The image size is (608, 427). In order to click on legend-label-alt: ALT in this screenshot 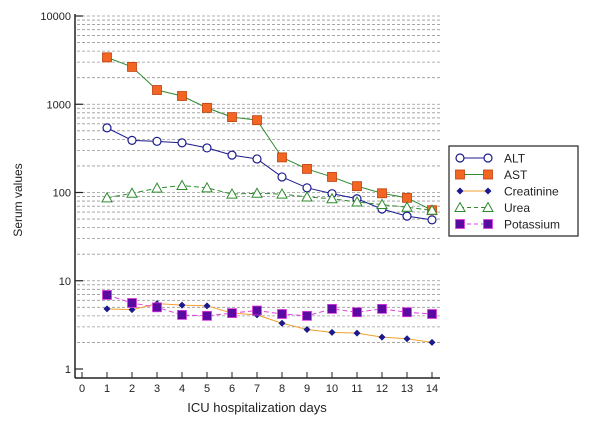, I will do `click(515, 159)`.